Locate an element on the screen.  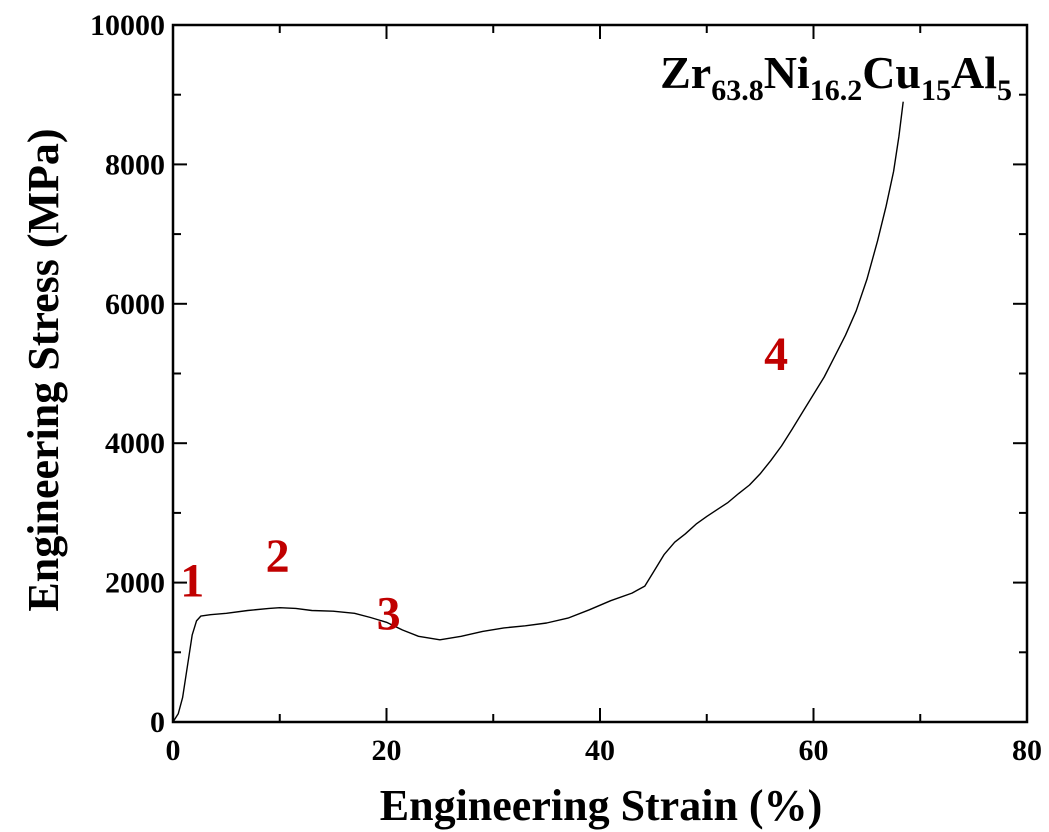
region-label: 4 is located at coordinates (776, 354).